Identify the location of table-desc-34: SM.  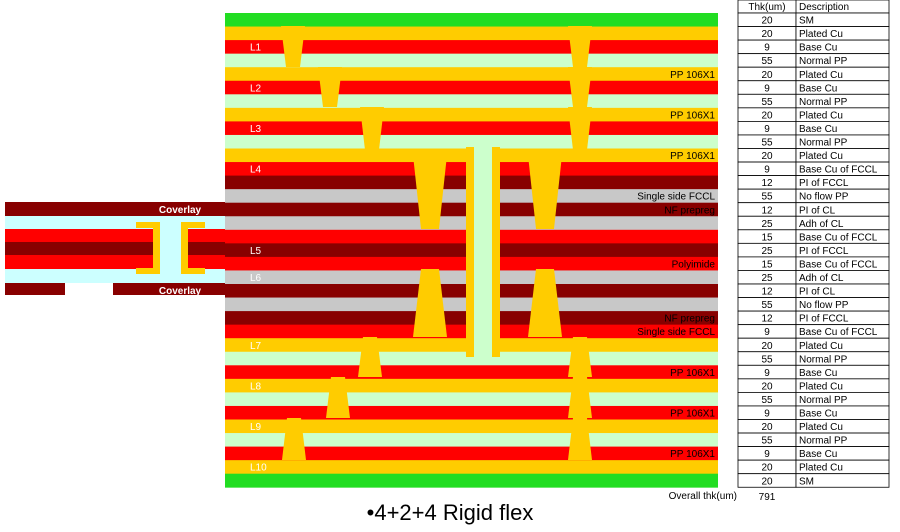
(806, 481).